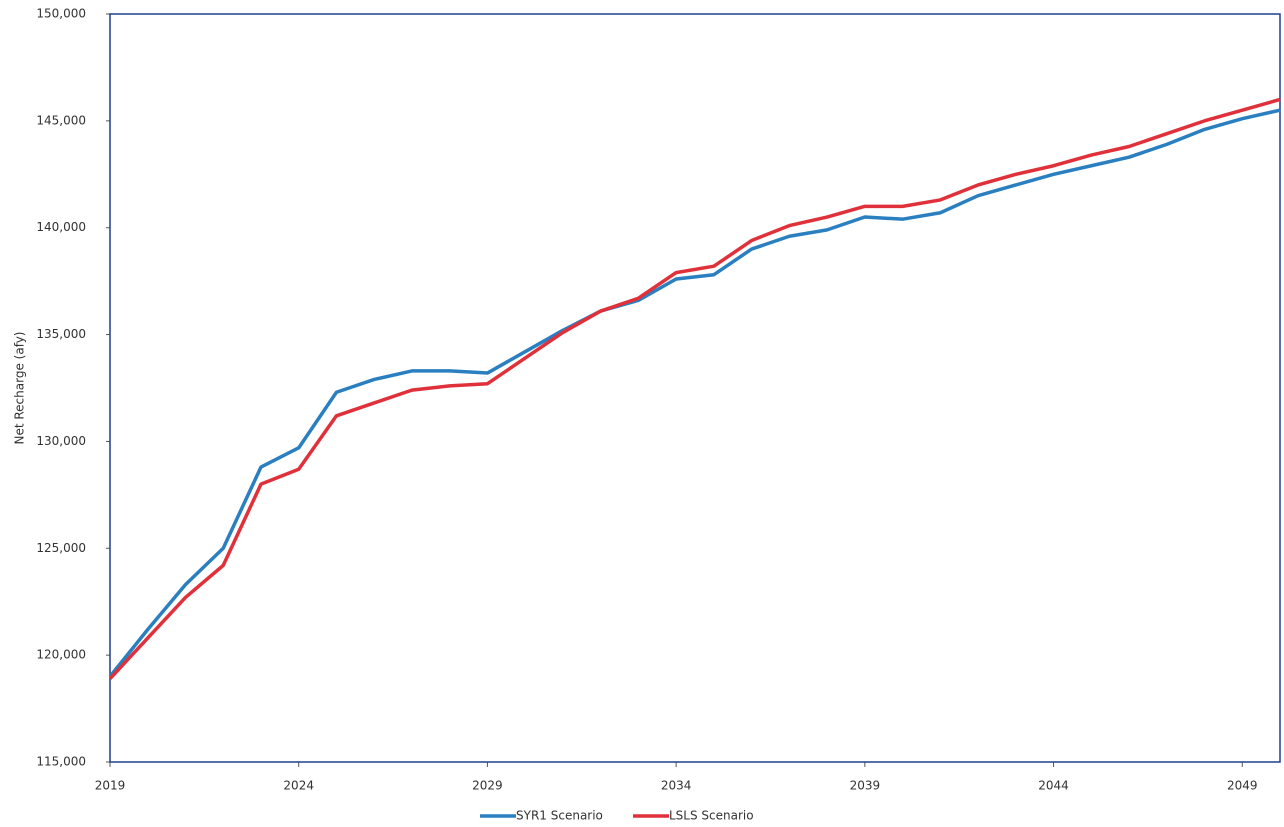  Describe the element at coordinates (61, 120) in the screenshot. I see `y-tick-label: 145,000` at that location.